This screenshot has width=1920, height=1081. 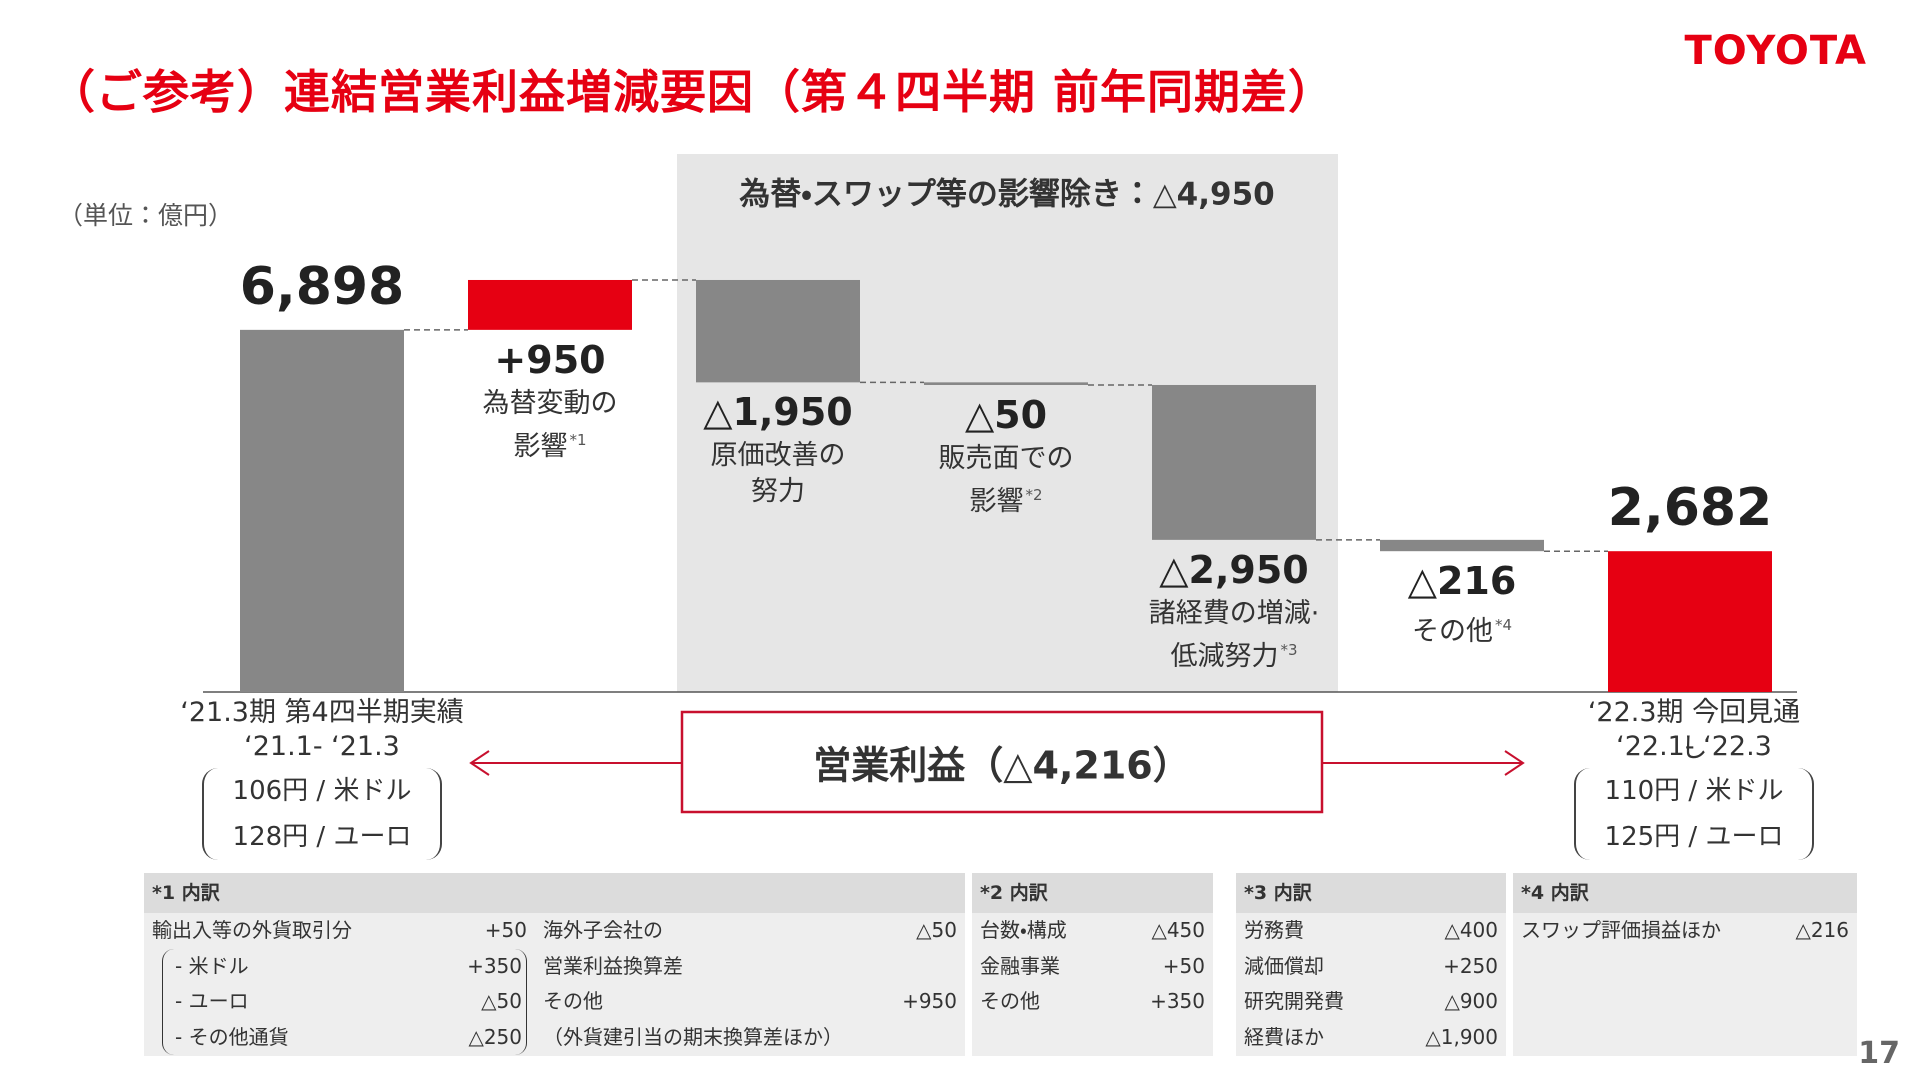 I want to click on rate-label: 125円 / ユーロ, so click(x=1694, y=837).